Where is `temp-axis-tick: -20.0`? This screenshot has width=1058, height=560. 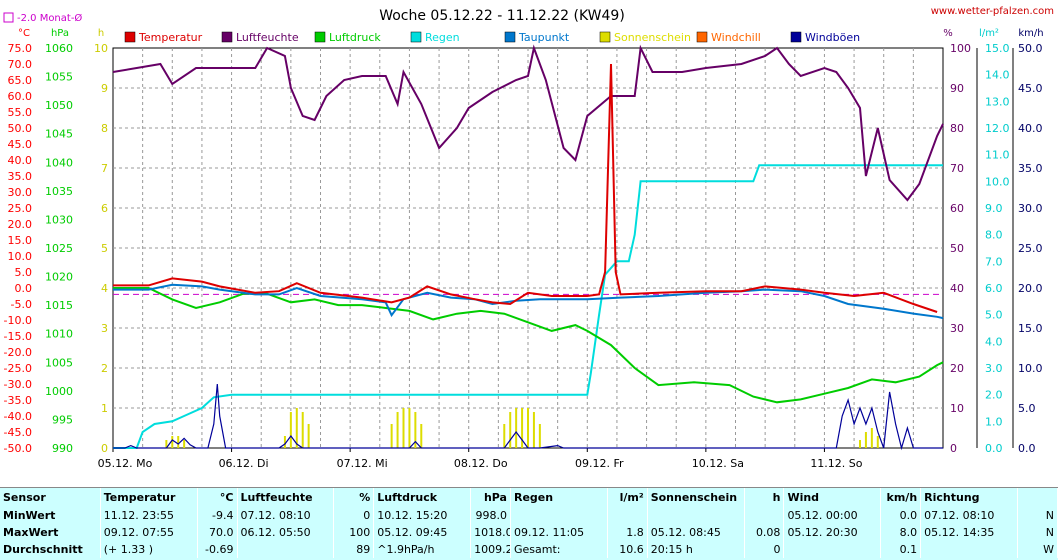
temp-axis-tick: -20.0 is located at coordinates (18, 352).